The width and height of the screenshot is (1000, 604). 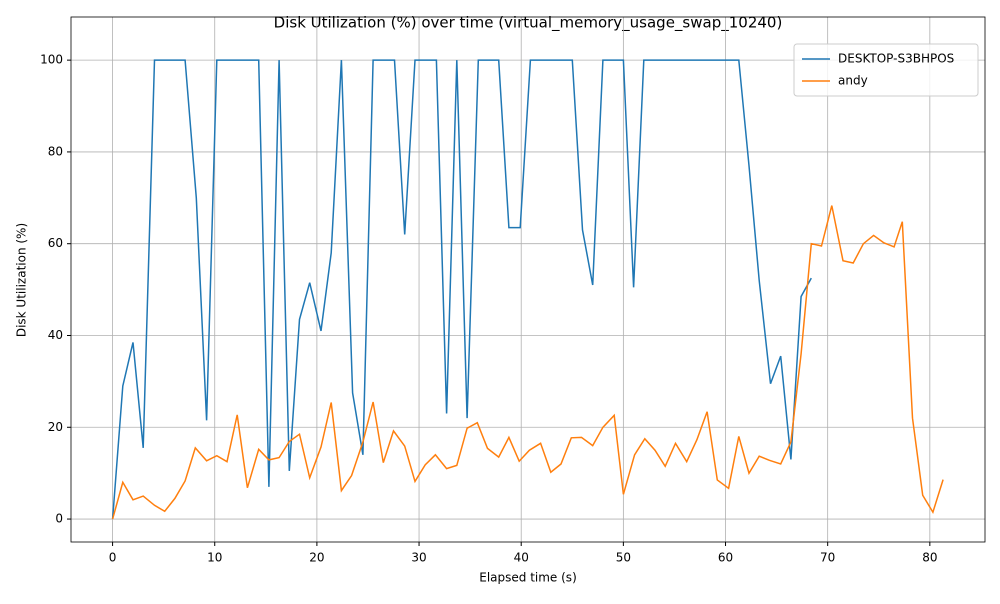 I want to click on legend: DESKTOP-S3BHPOS andy, so click(x=886, y=70).